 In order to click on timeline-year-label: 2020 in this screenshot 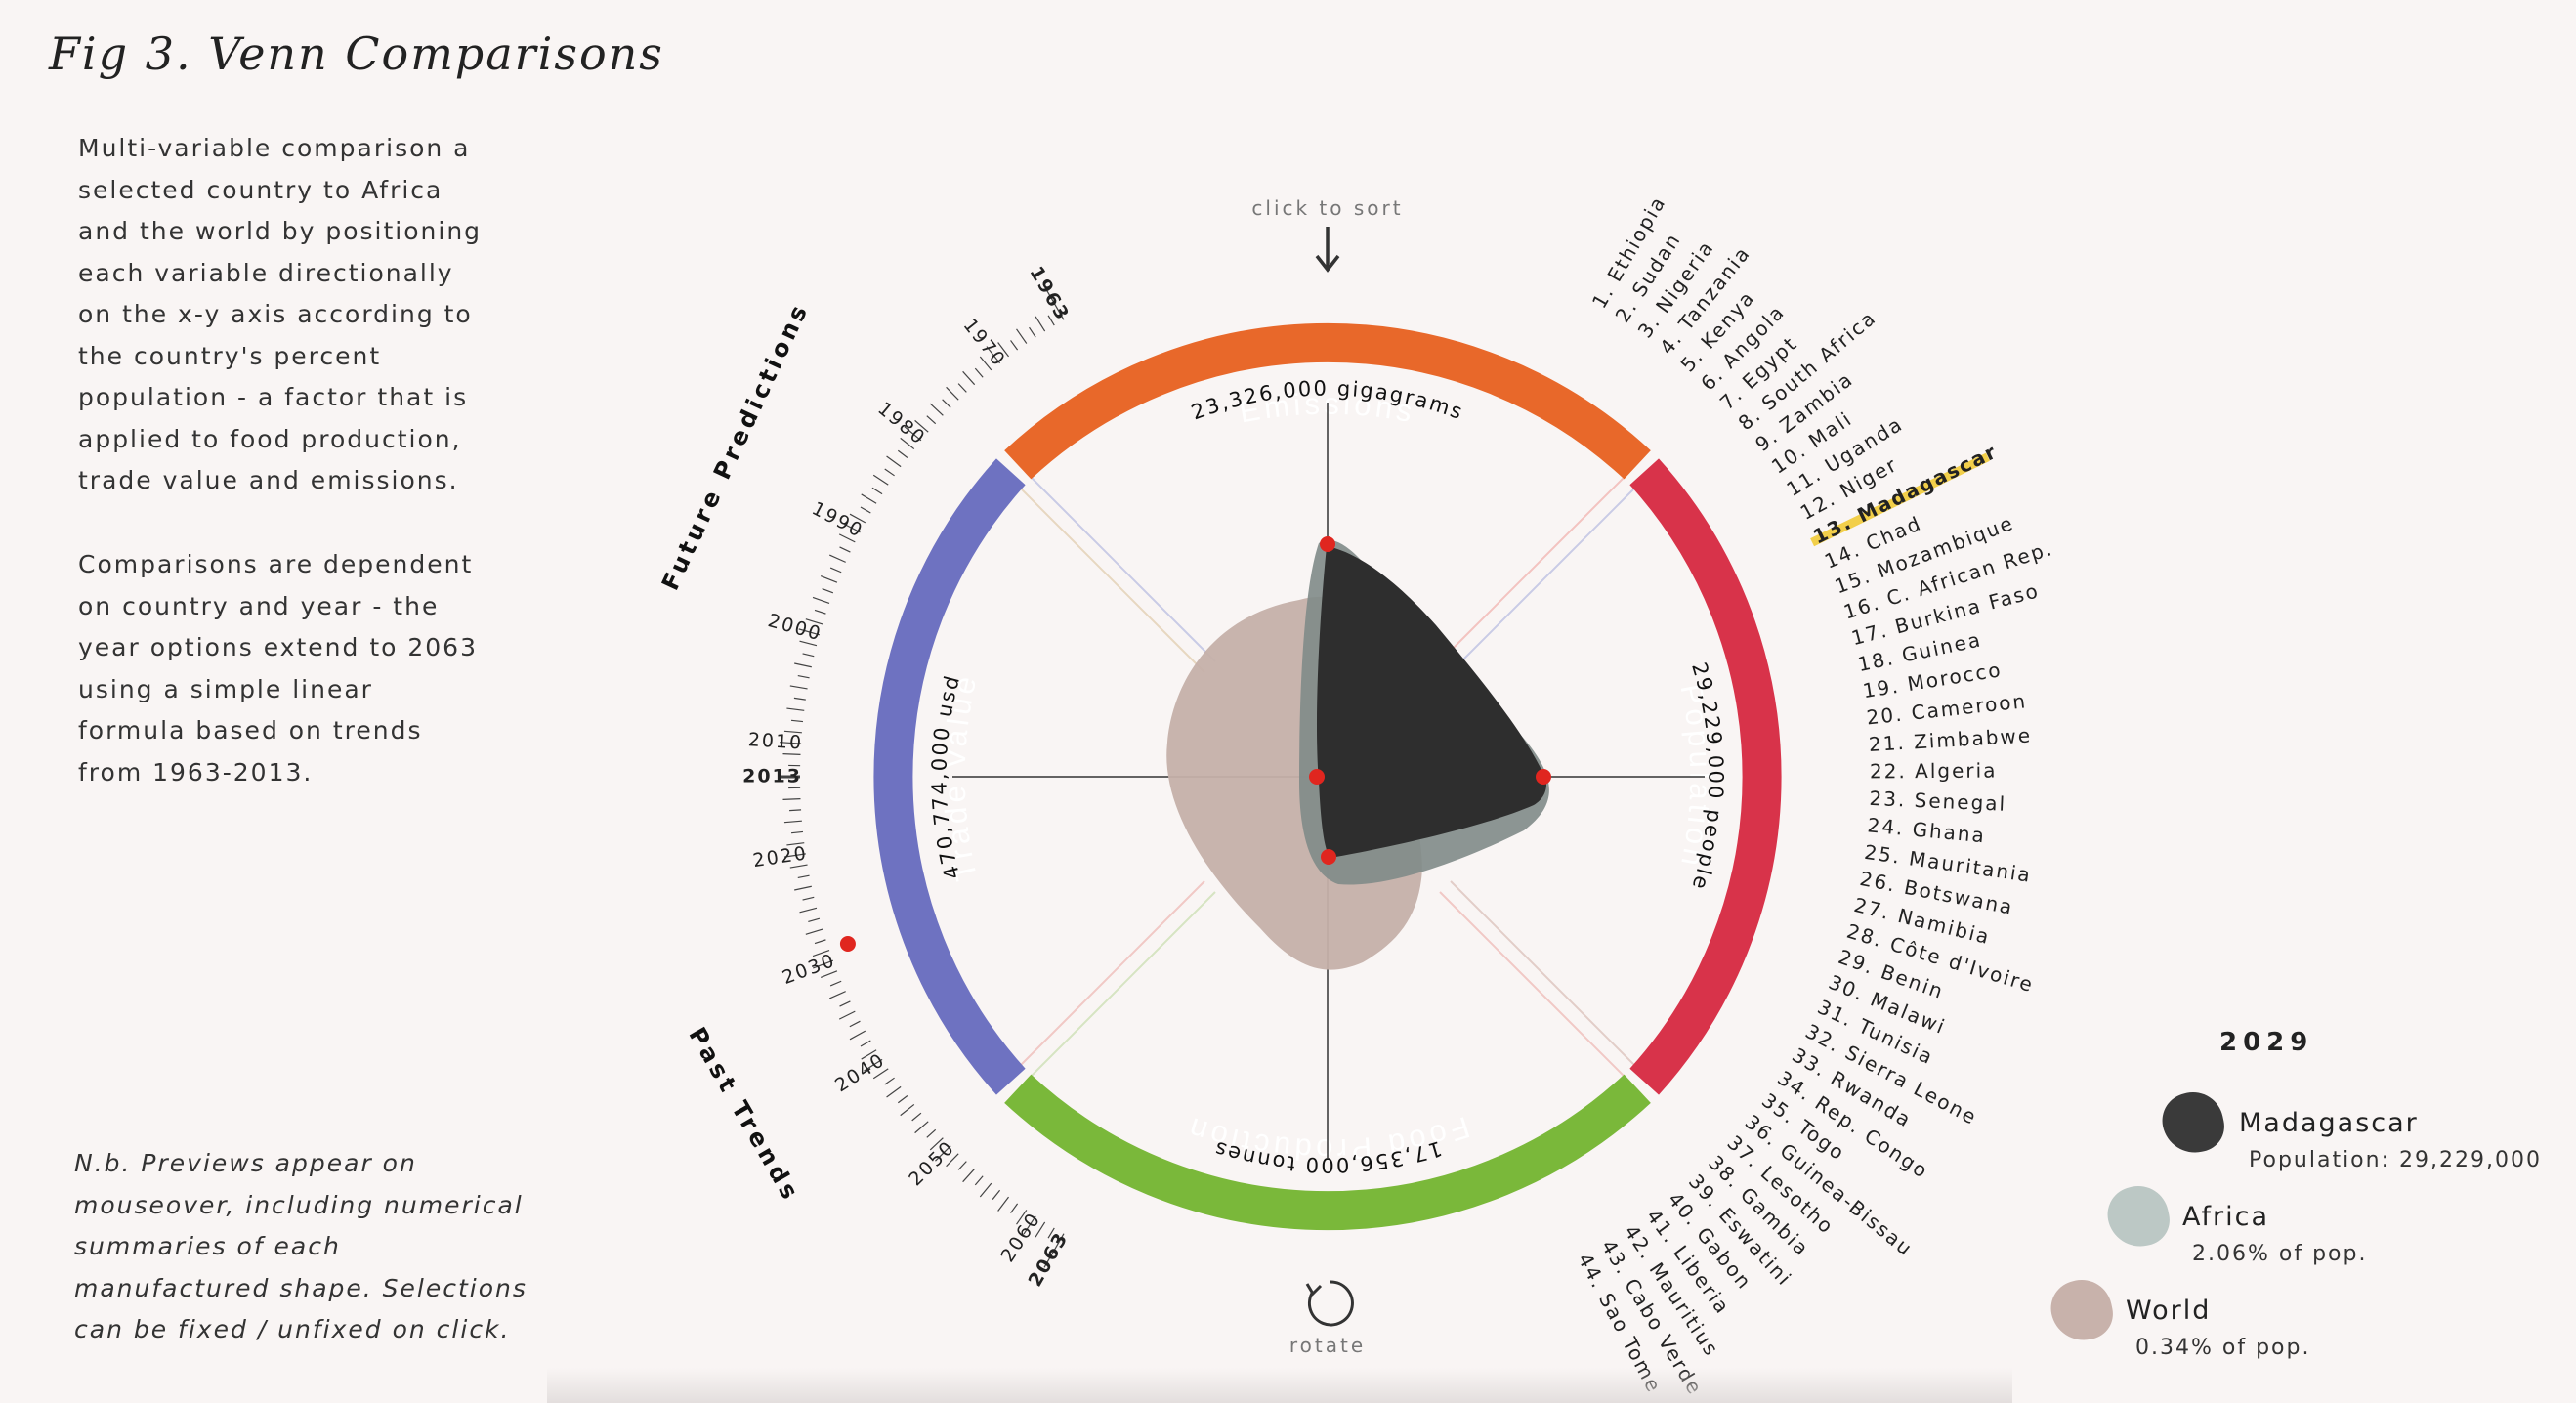, I will do `click(780, 857)`.